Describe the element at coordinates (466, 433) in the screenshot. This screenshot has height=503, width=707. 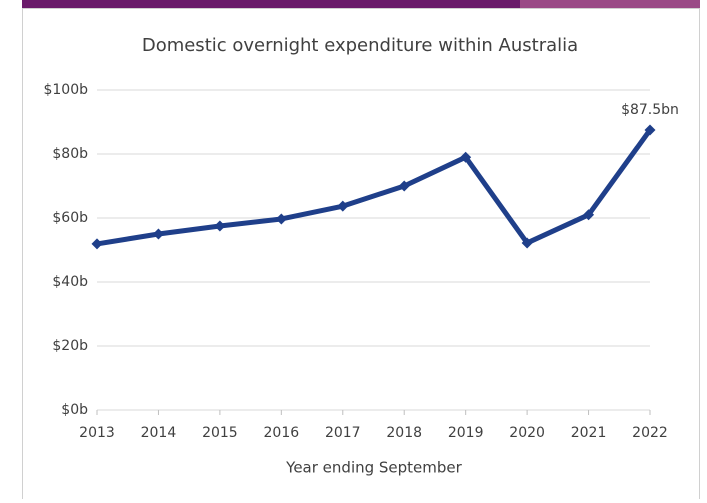
I see `x-tick-label: 2019` at that location.